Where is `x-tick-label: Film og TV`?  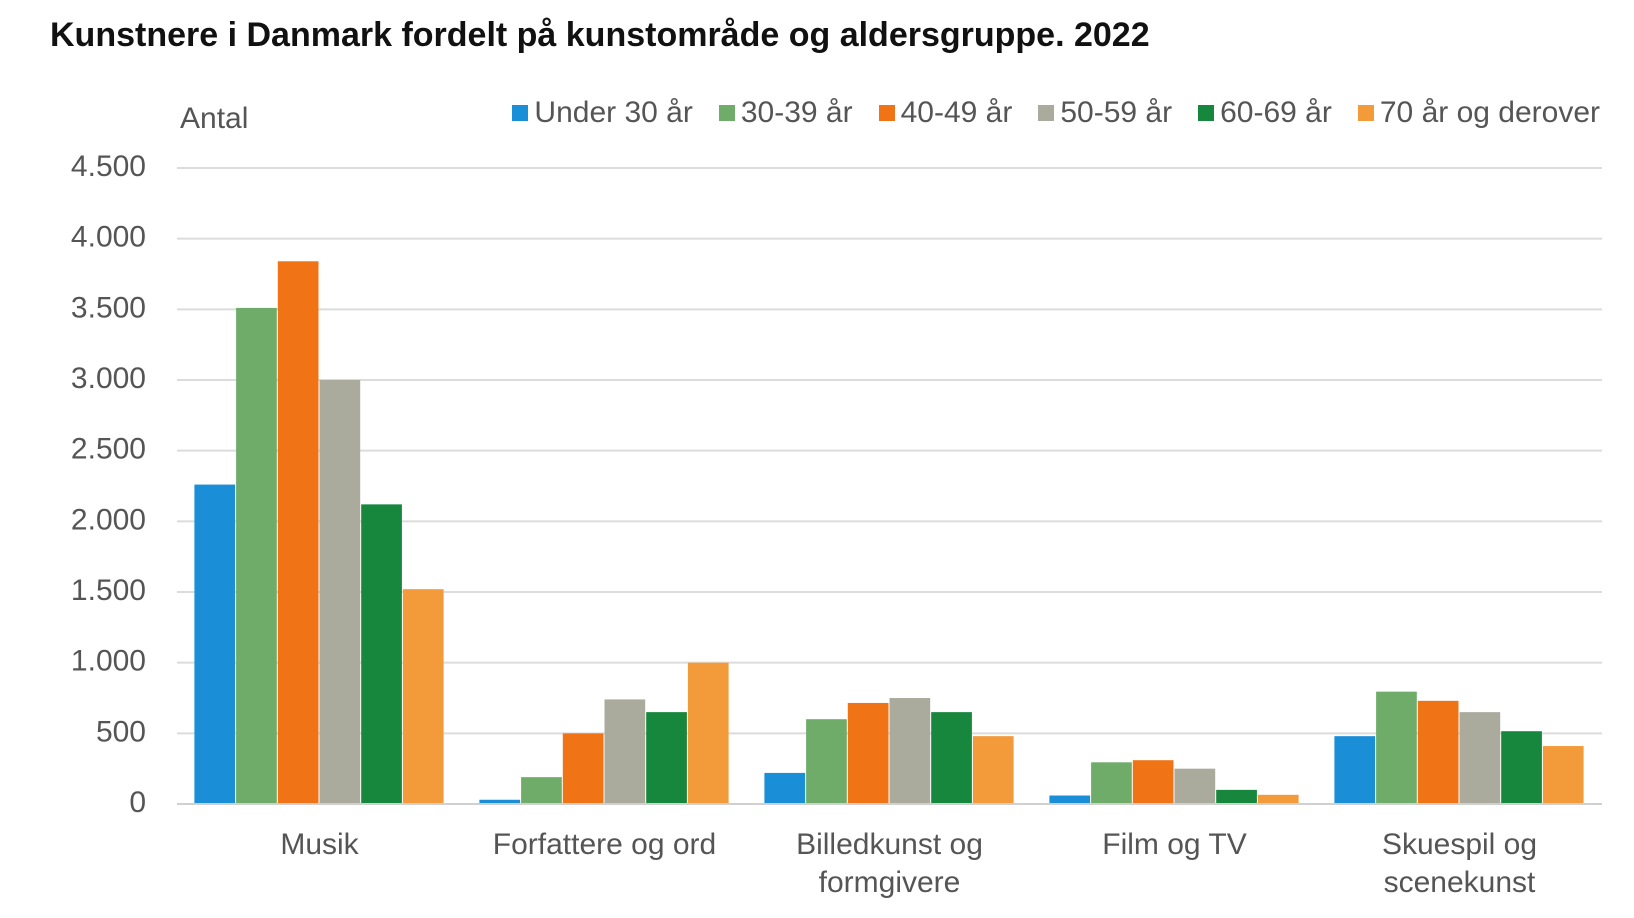
x-tick-label: Film og TV is located at coordinates (1174, 844).